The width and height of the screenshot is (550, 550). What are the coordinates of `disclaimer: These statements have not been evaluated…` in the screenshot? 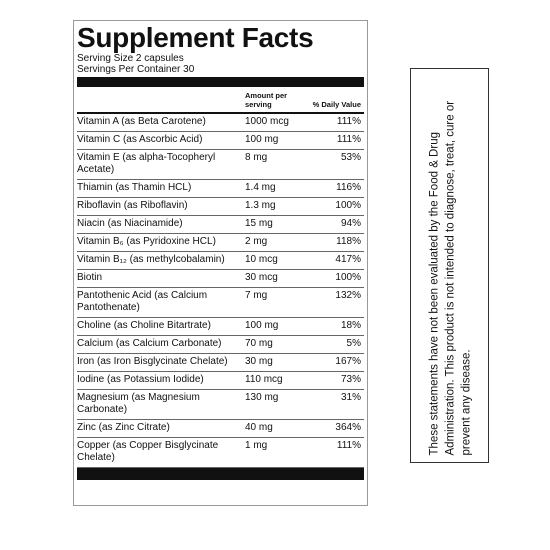 It's located at (450, 266).